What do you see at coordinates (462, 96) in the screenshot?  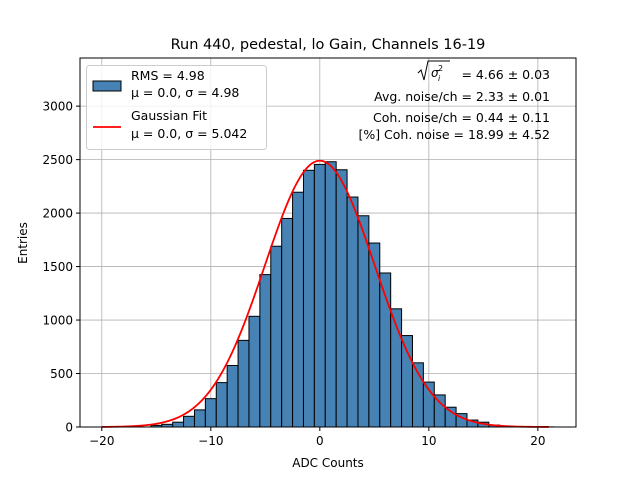 I see `avg-noise-annotation: Avg. noise/ch = 2.33 ± 0.01` at bounding box center [462, 96].